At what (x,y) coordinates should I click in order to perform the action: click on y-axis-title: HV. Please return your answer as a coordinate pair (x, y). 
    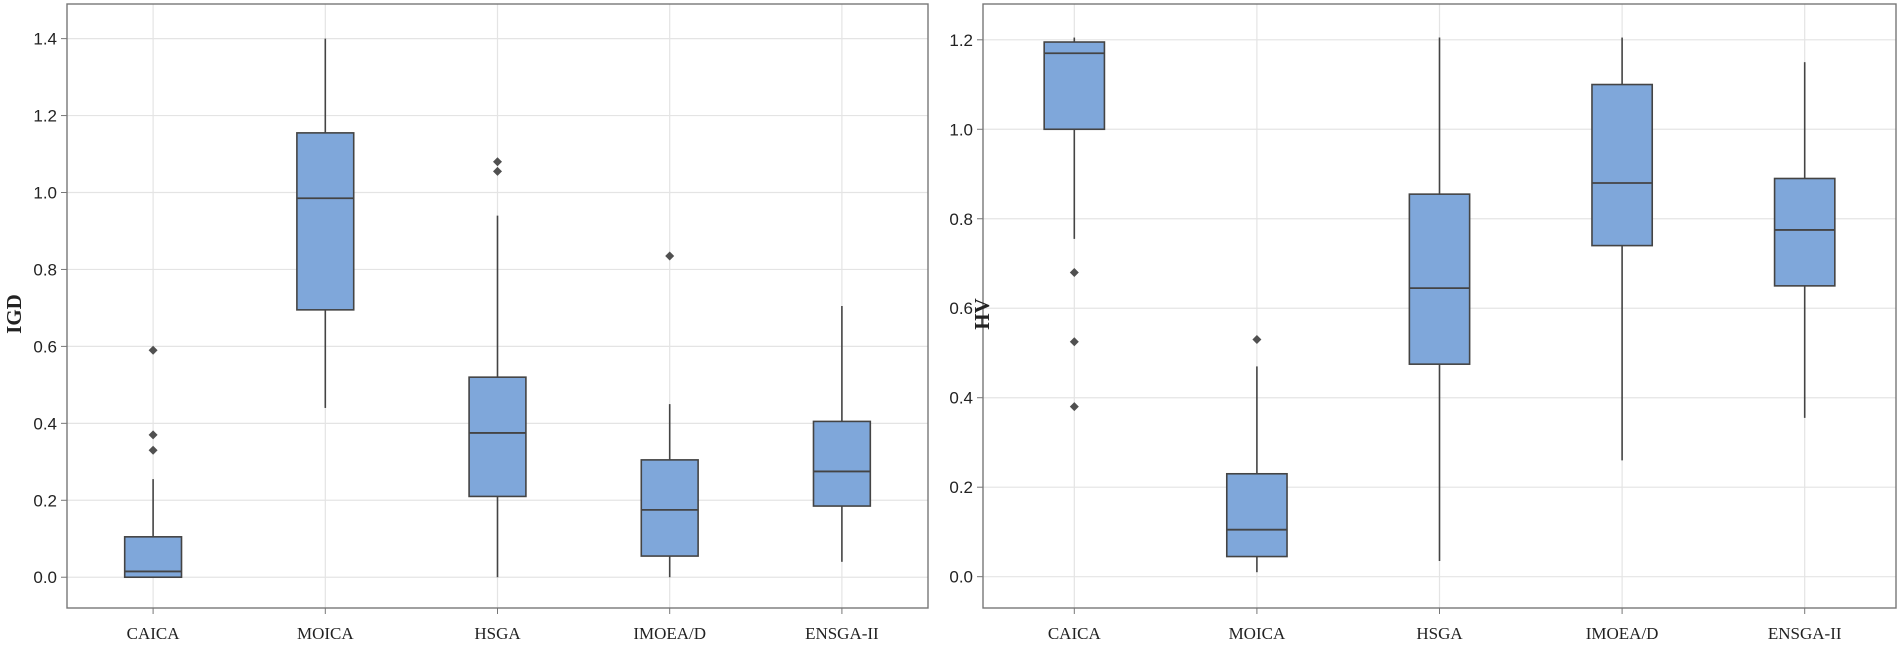
    Looking at the image, I should click on (982, 314).